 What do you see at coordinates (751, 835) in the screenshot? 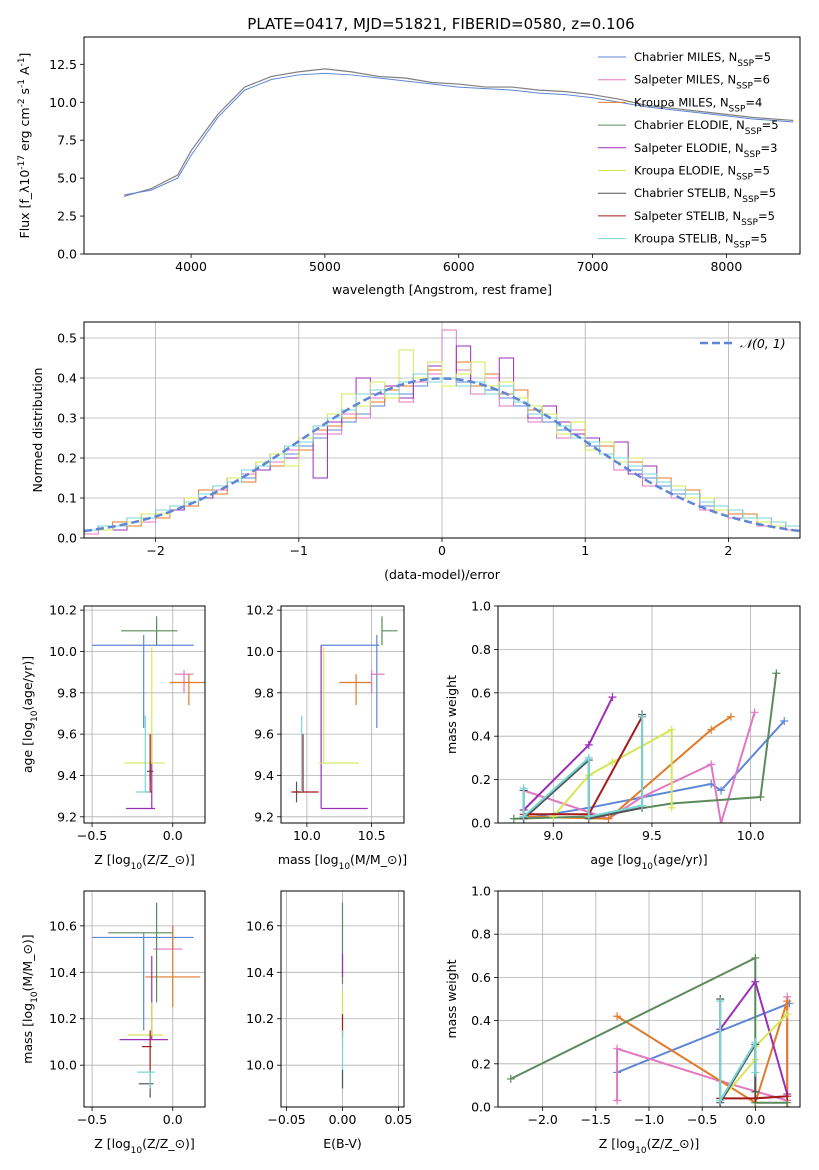
I see `x-tick-label: 10.0` at bounding box center [751, 835].